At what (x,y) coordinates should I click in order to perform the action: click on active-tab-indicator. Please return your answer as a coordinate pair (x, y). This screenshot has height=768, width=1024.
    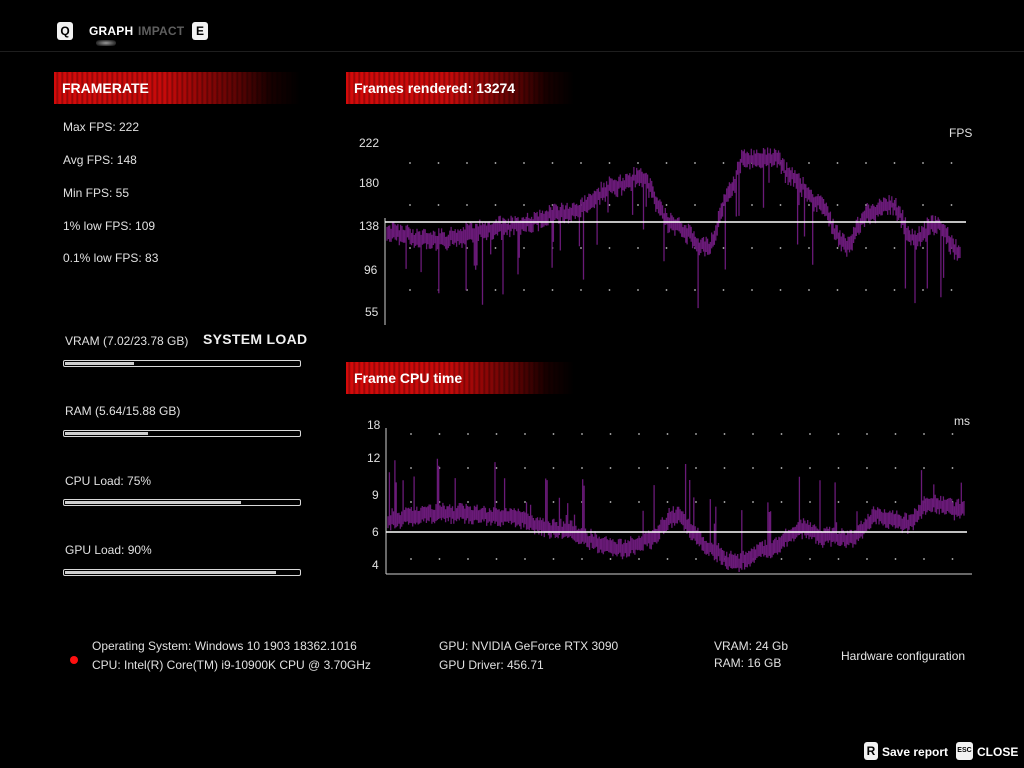
    Looking at the image, I should click on (106, 43).